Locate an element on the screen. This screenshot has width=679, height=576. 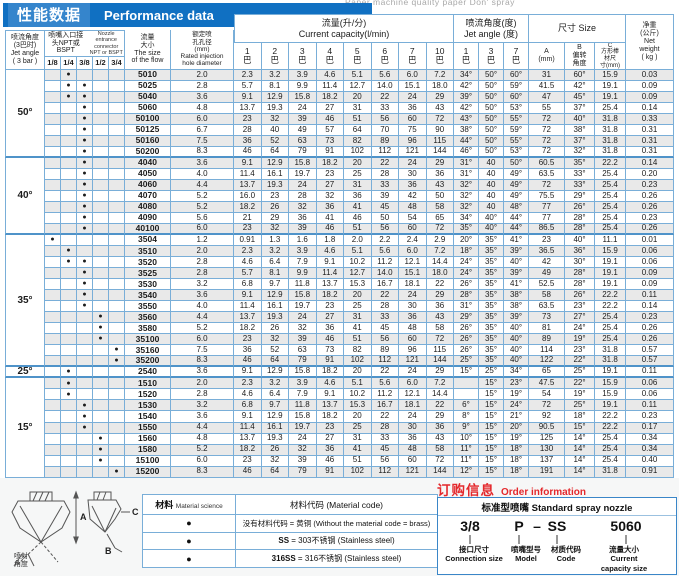
cell-flow-model: 35100 is located at coordinates (148, 340).